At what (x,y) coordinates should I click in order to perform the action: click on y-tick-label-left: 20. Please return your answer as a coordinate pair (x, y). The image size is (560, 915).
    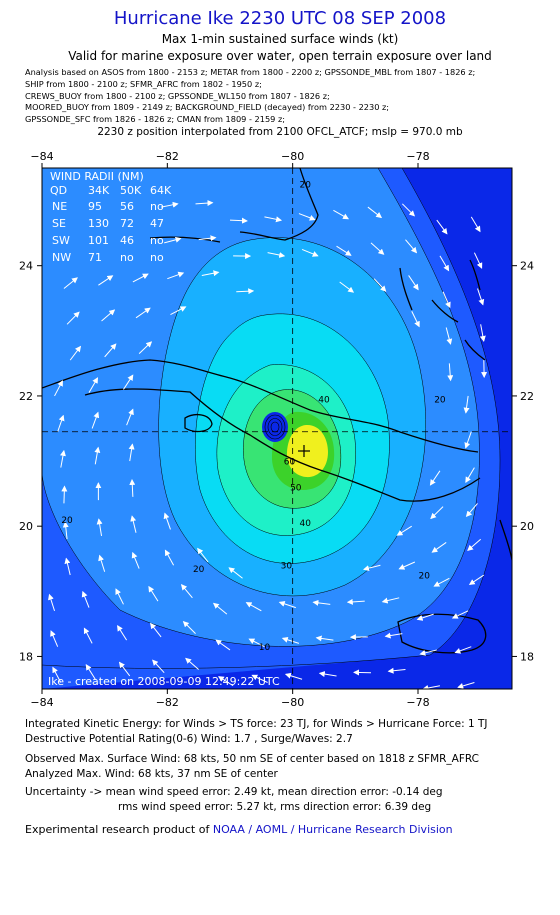
    Looking at the image, I should click on (26, 526).